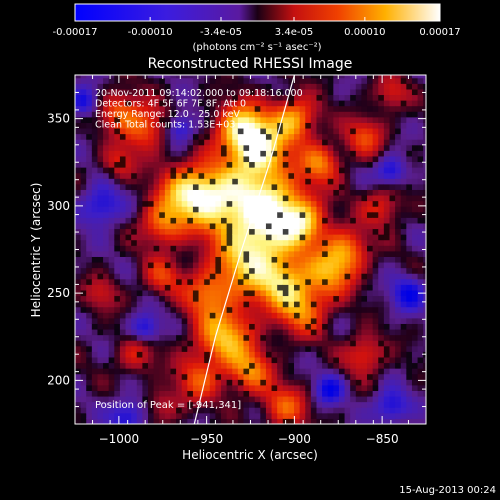 The height and width of the screenshot is (500, 500). What do you see at coordinates (58, 206) in the screenshot?
I see `y-tick-label: 300` at bounding box center [58, 206].